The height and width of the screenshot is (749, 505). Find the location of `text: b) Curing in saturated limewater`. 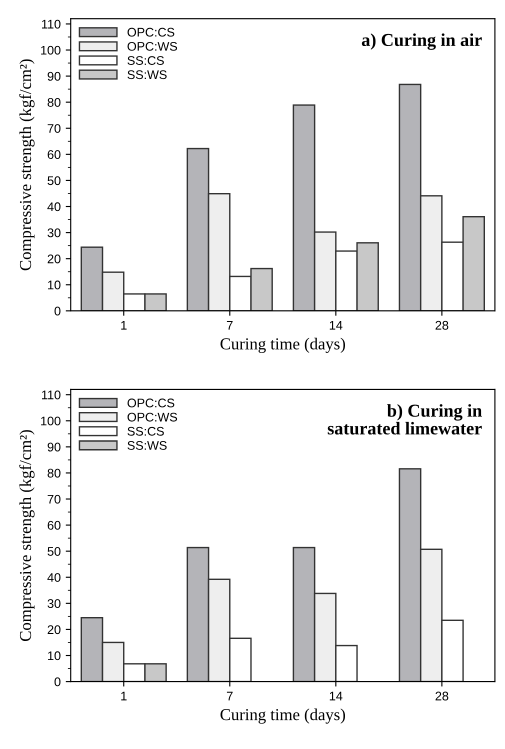

text: b) Curing in saturated limewater is located at coordinates (405, 419).